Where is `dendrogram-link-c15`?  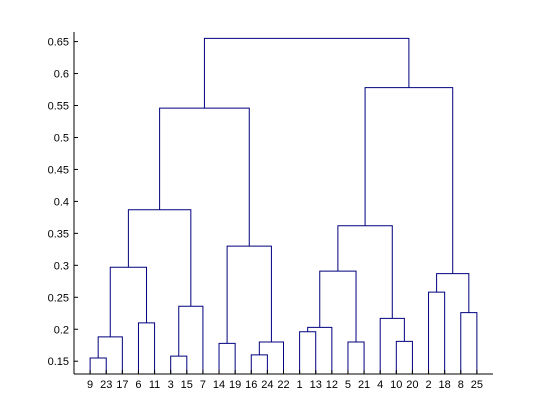
dendrogram-link-c15 is located at coordinates (356, 357).